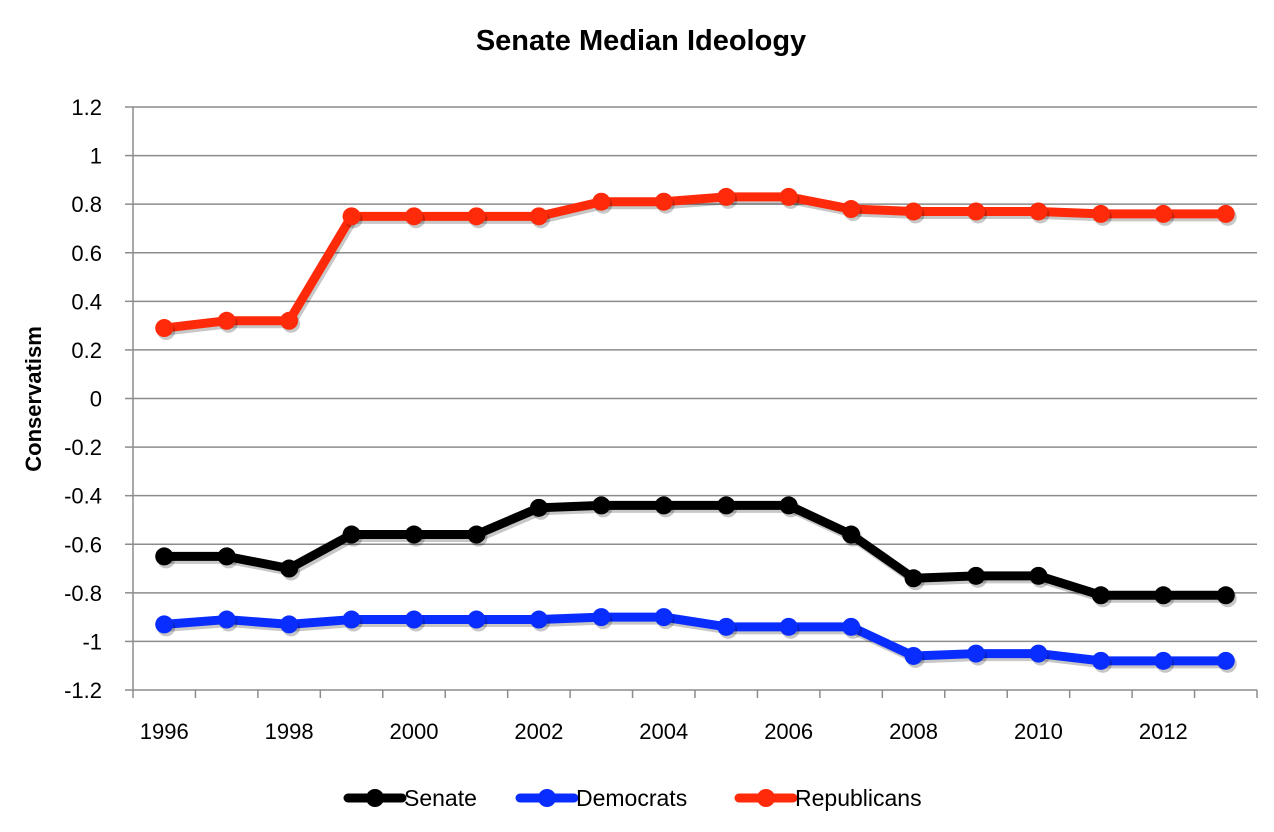 The image size is (1274, 832). I want to click on y-tick-label: 0.2, so click(86, 350).